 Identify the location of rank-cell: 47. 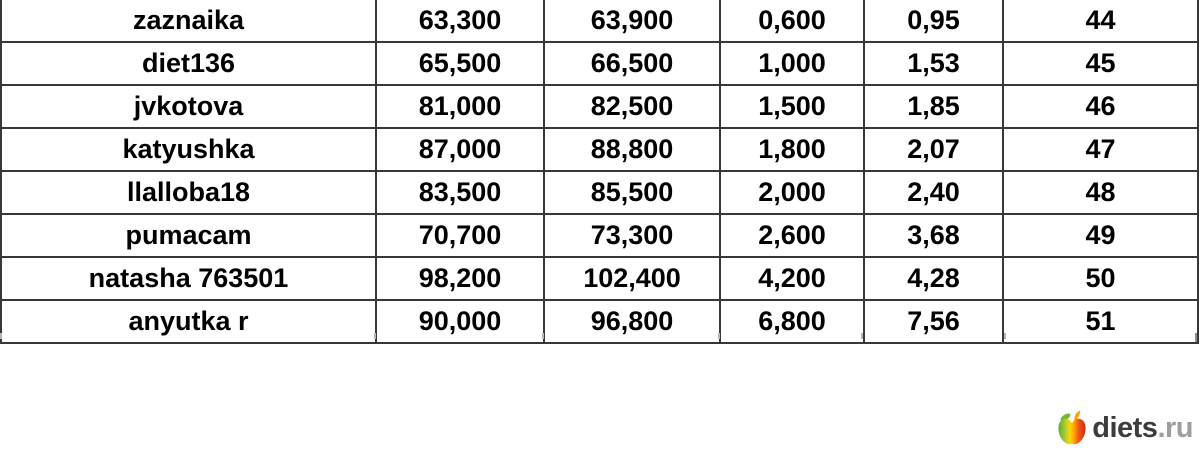
(1100, 149).